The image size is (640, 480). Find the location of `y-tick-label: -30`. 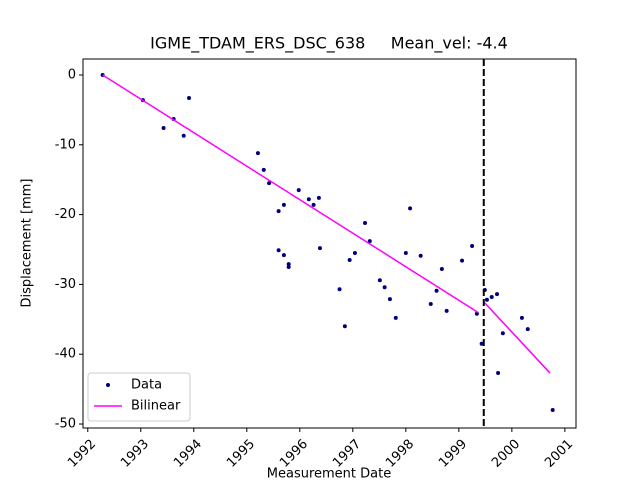

y-tick-label: -30 is located at coordinates (65, 284).